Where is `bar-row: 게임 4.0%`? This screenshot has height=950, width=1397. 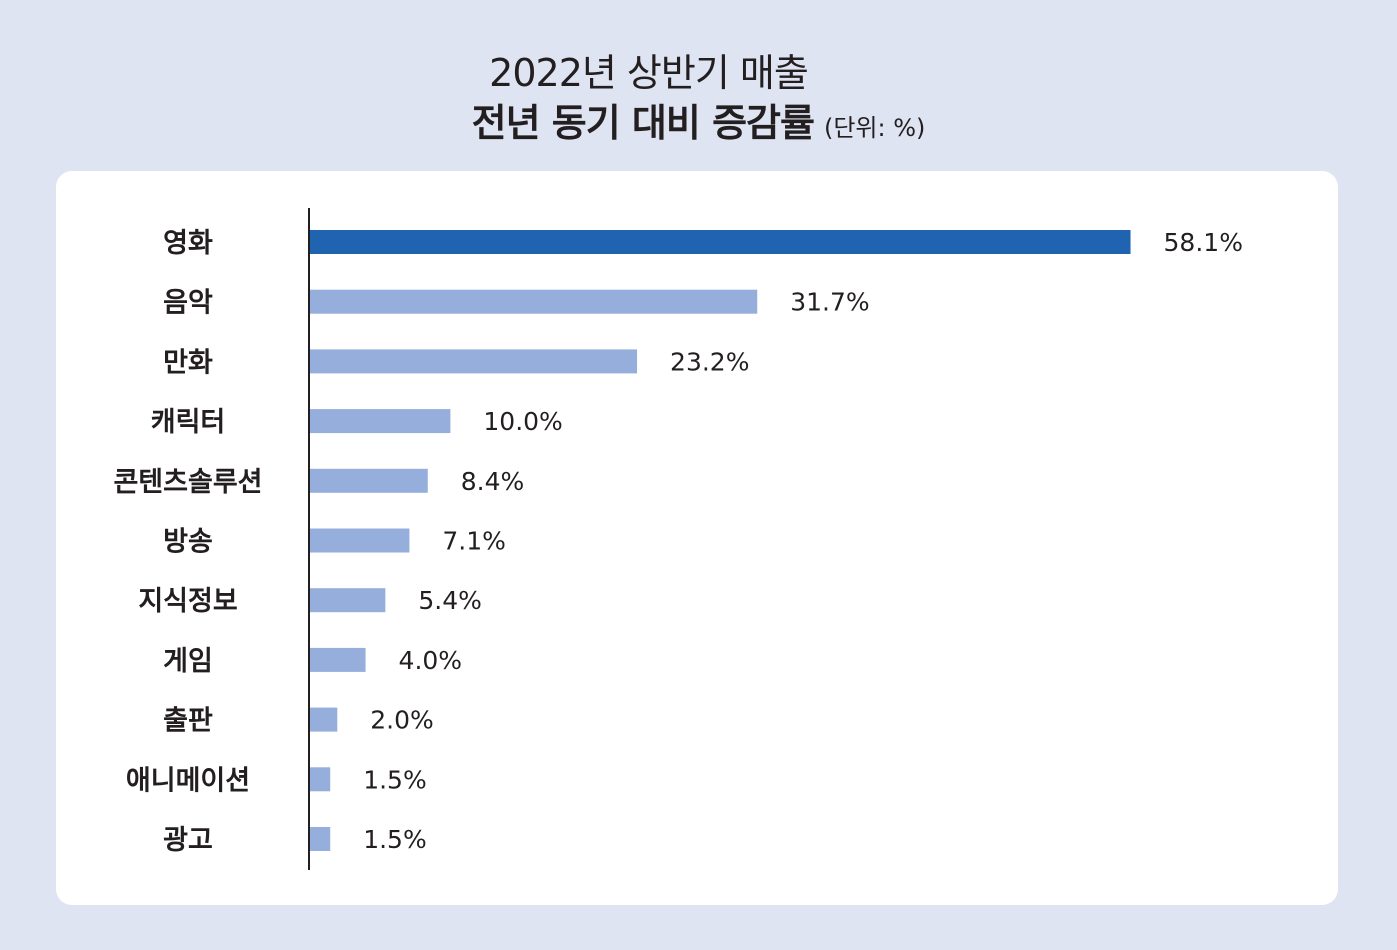 bar-row: 게임 4.0% is located at coordinates (312, 661).